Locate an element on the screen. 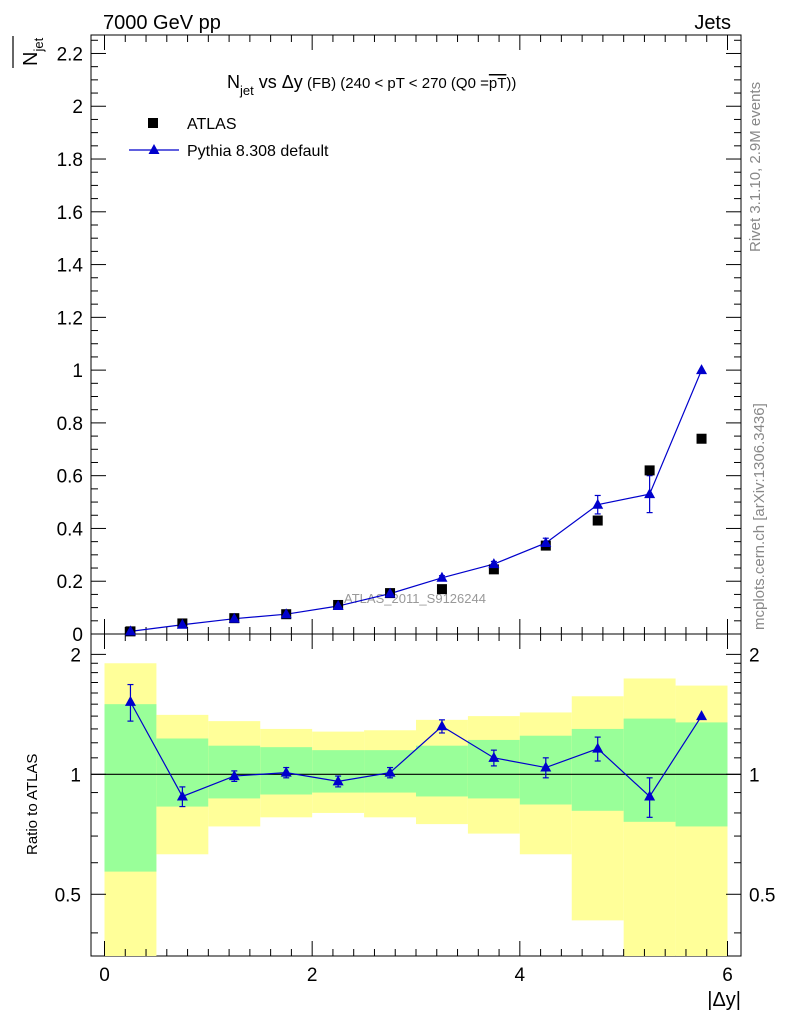 The image size is (786, 1024). x-tick-label: 4 is located at coordinates (520, 975).